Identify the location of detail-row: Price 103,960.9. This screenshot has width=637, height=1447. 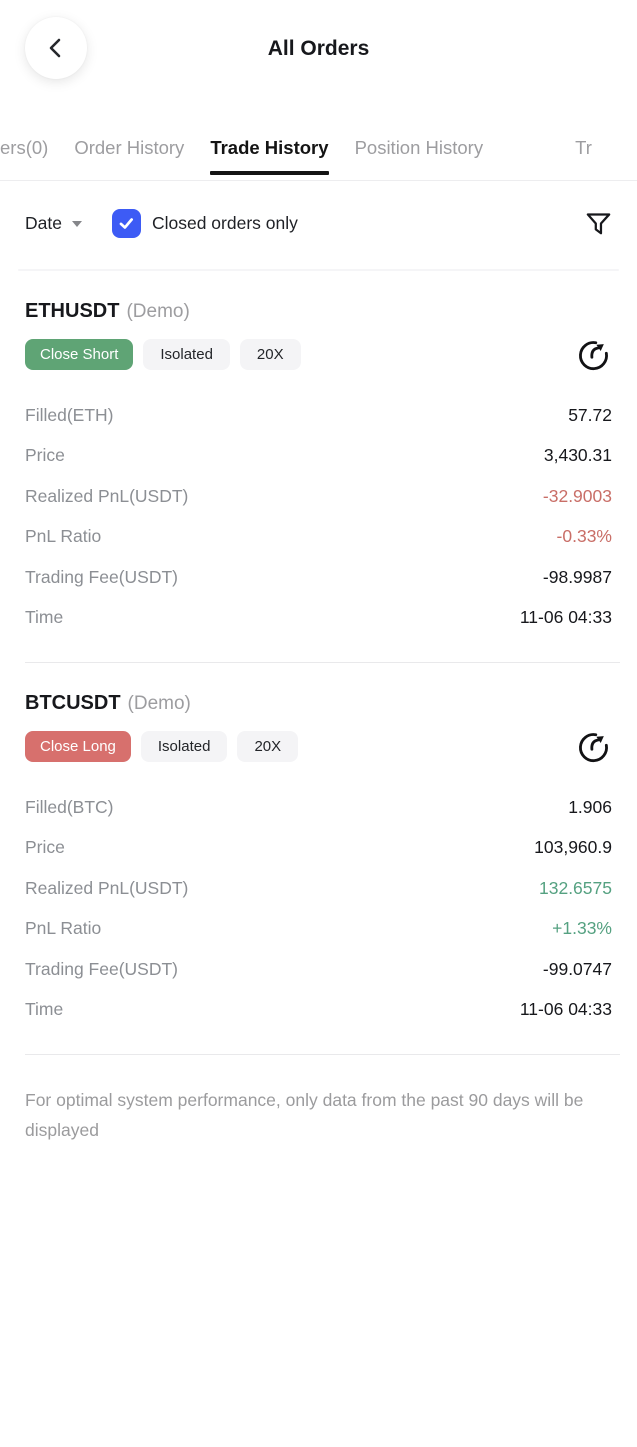
(318, 848).